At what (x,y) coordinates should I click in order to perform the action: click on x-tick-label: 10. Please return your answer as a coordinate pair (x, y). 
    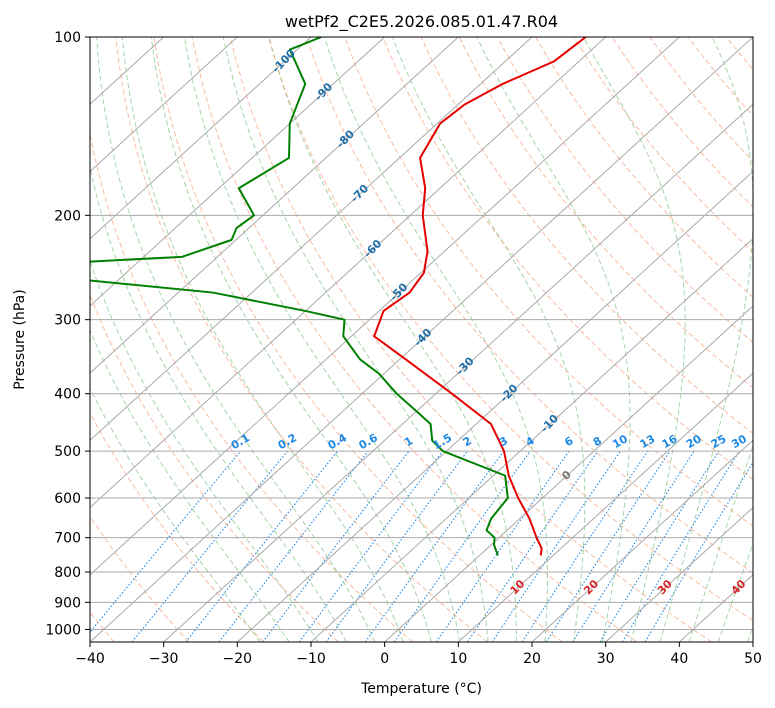
    Looking at the image, I should click on (458, 659).